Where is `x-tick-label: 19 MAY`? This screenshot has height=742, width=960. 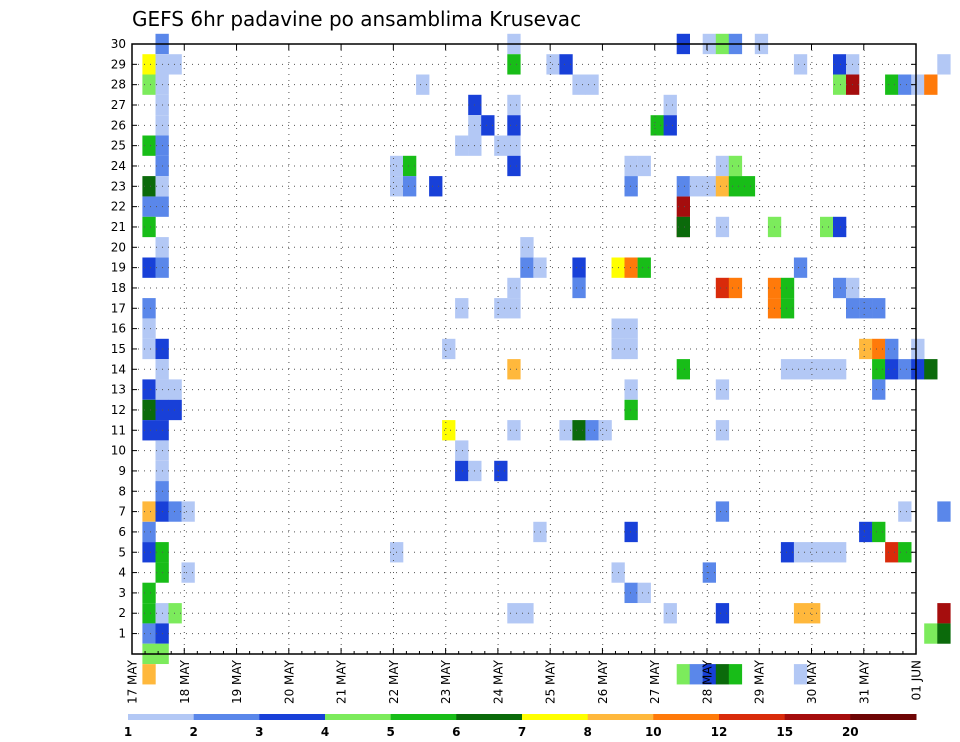 x-tick-label: 19 MAY is located at coordinates (237, 681).